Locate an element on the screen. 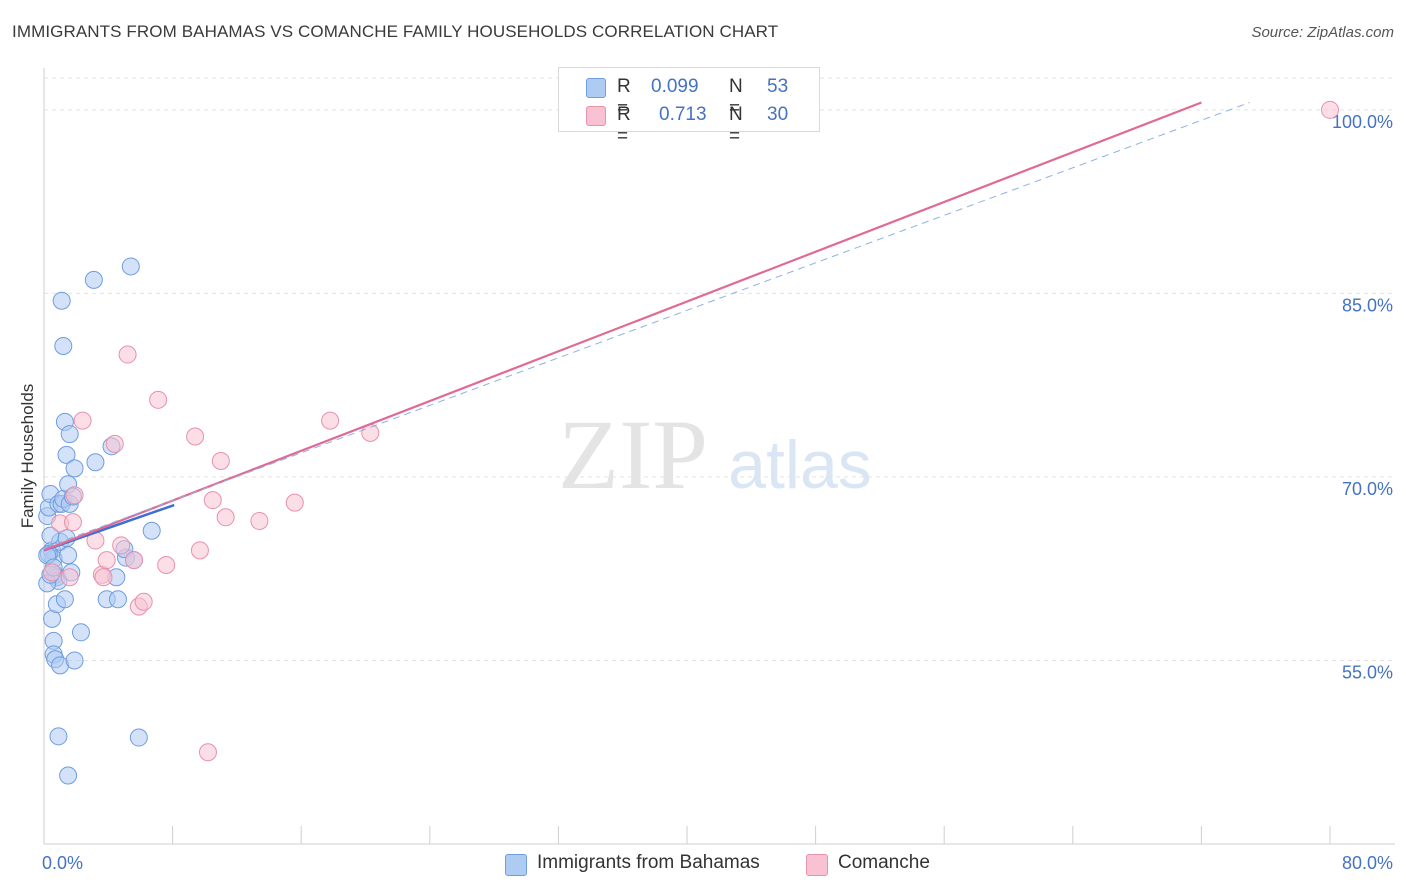  y-tick-label: 55.0% is located at coordinates (1367, 672).